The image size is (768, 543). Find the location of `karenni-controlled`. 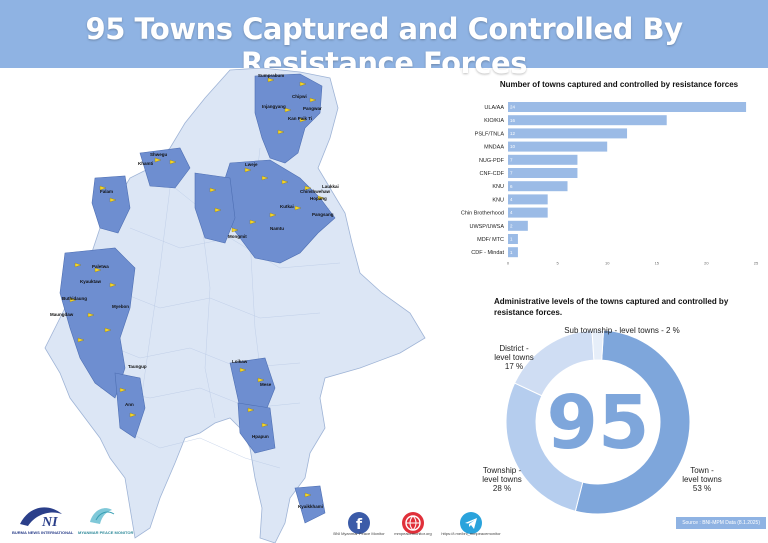

karenni-controlled is located at coordinates (252, 385).